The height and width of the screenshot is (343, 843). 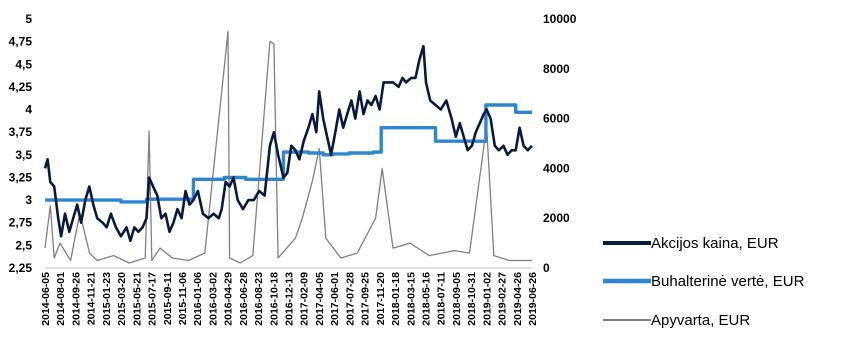 What do you see at coordinates (168, 298) in the screenshot?
I see `x-axis-tick-label: 2015-09-11` at bounding box center [168, 298].